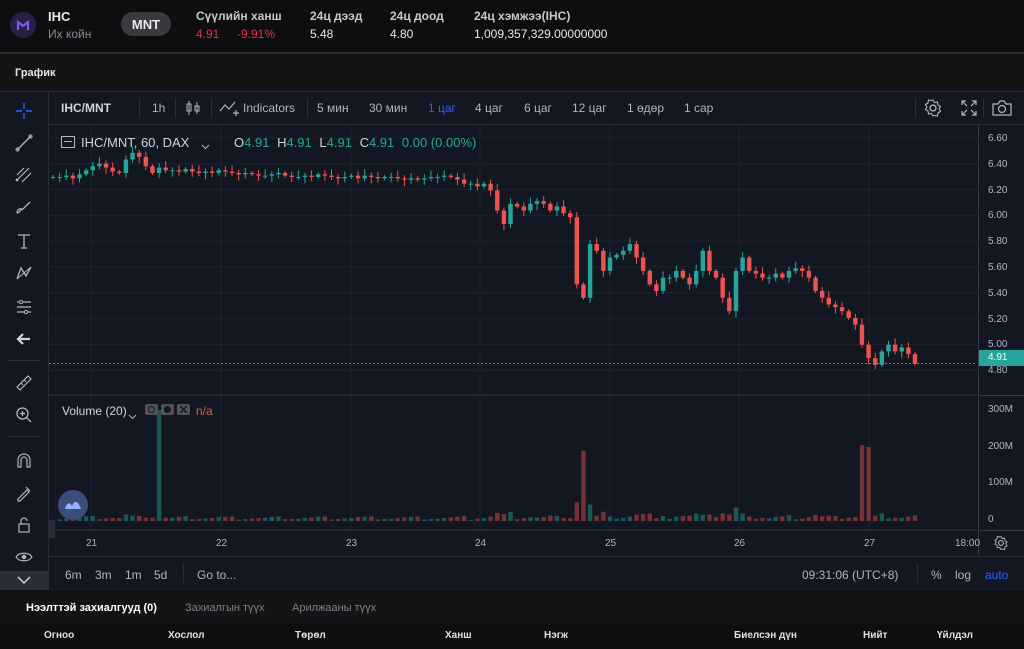  What do you see at coordinates (333, 108) in the screenshot?
I see `interval-1-button: 5 мин` at bounding box center [333, 108].